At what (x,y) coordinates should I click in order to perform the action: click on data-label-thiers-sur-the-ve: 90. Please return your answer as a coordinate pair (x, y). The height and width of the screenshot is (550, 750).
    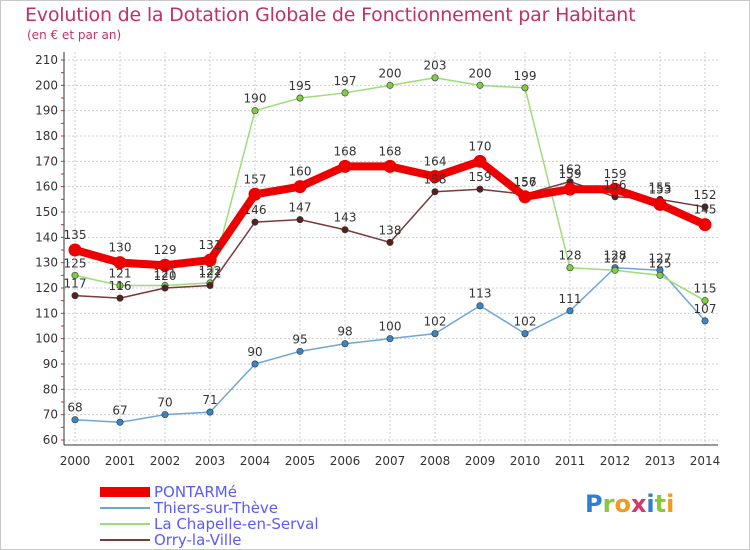
    Looking at the image, I should click on (254, 352).